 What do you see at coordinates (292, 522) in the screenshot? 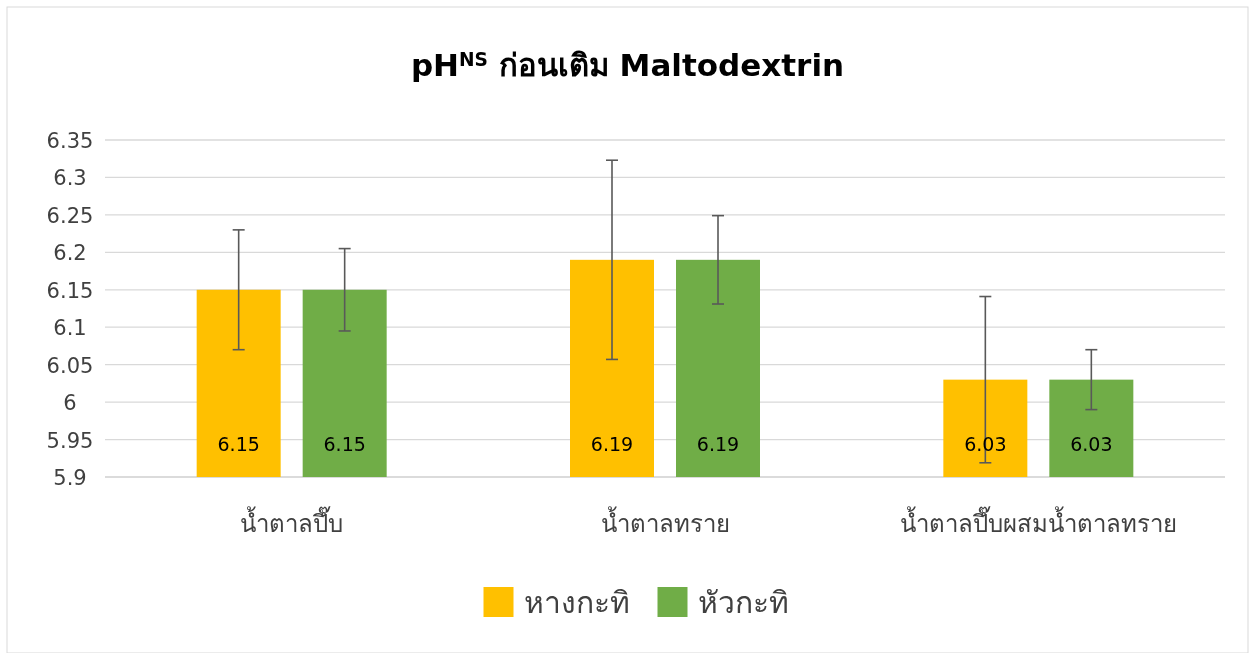
I see `x-tick-label: น้ำตาลปึ๊บ` at bounding box center [292, 522].